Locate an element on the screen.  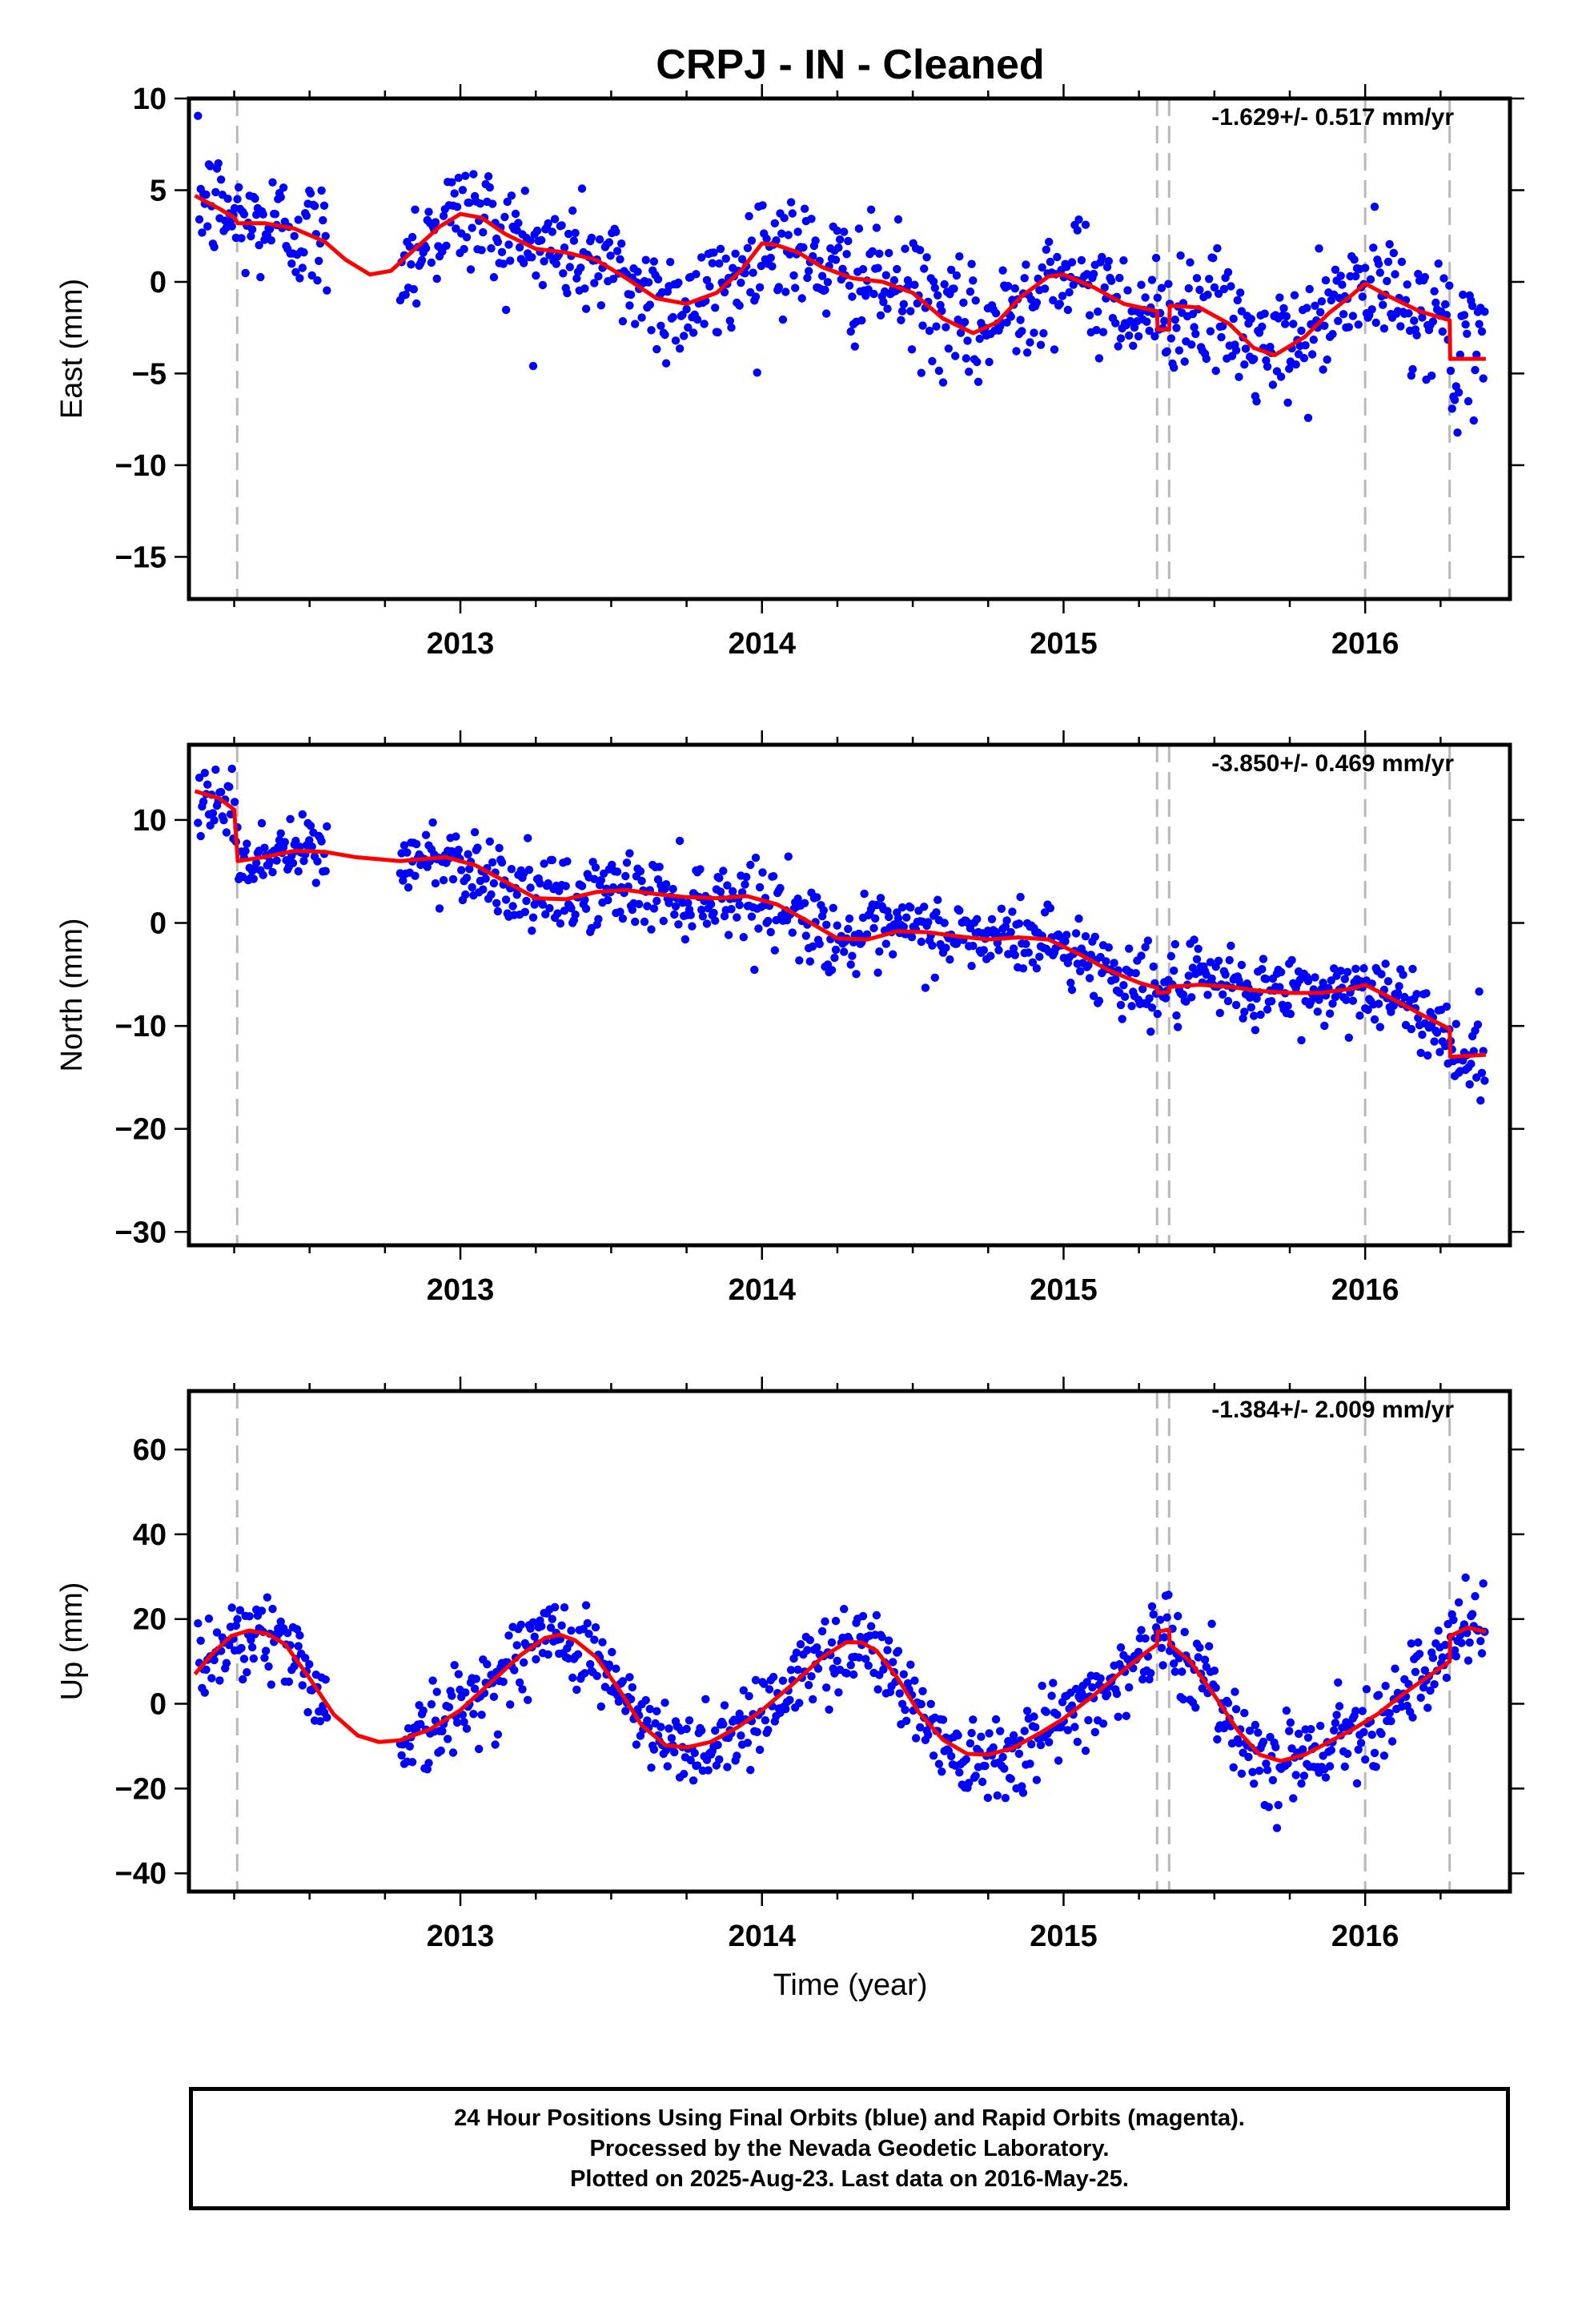
north-ytick-label-2: −10 is located at coordinates (141, 1026).